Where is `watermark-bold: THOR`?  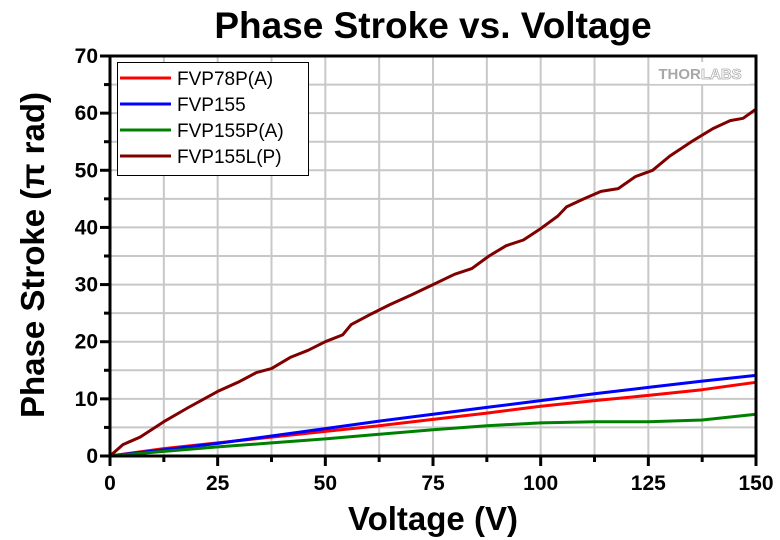 watermark-bold: THOR is located at coordinates (679, 74).